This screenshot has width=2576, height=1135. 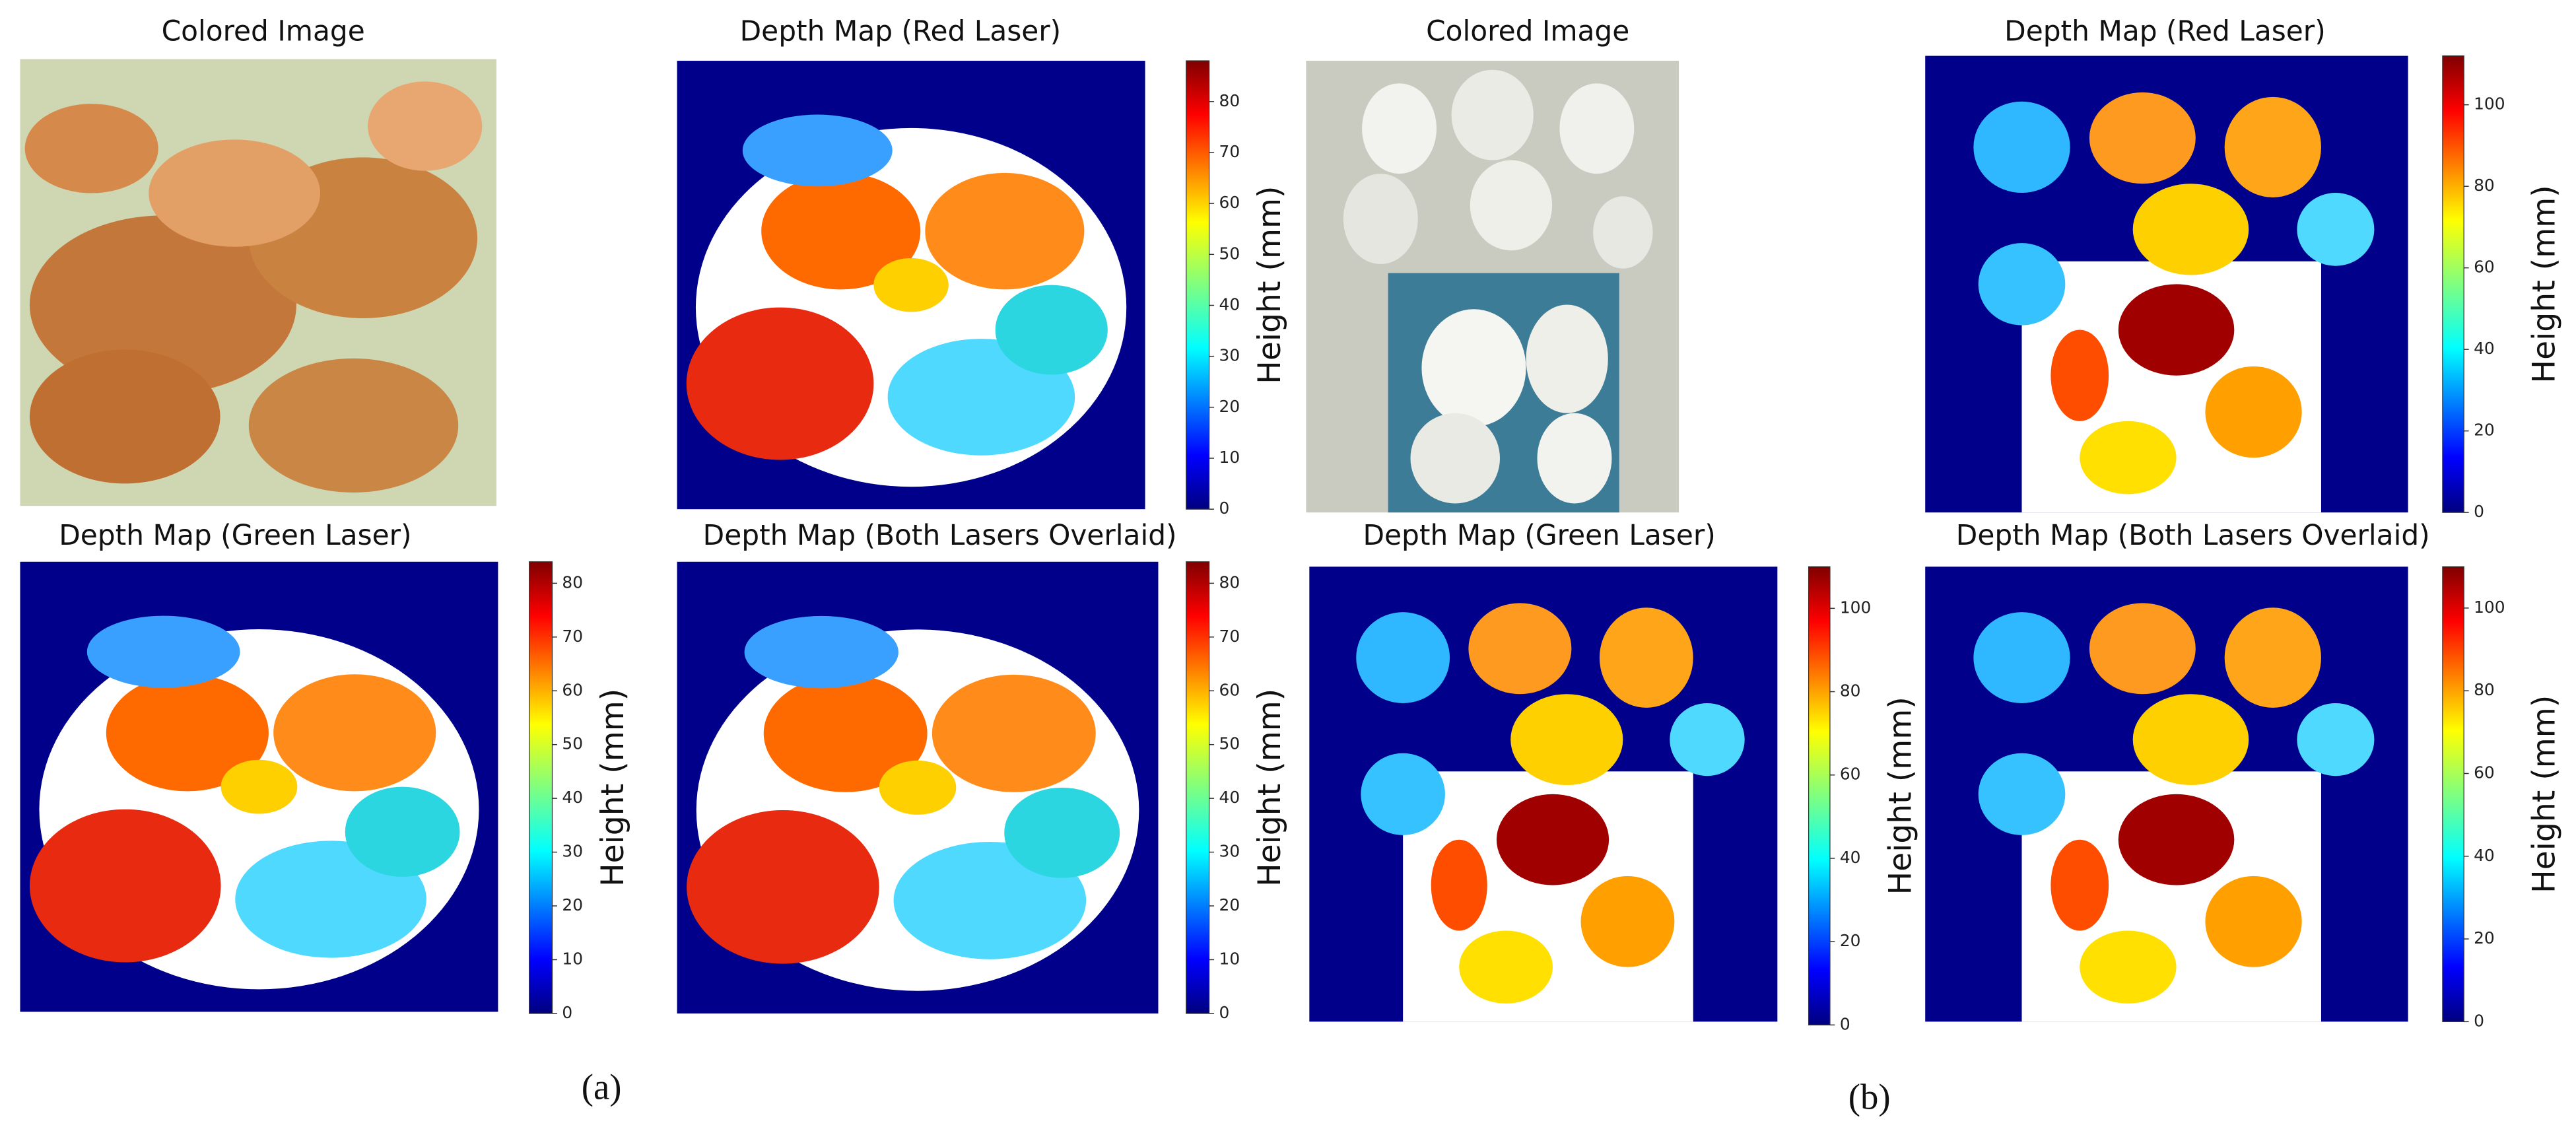 I want to click on panel-title: Colored Image, so click(x=264, y=31).